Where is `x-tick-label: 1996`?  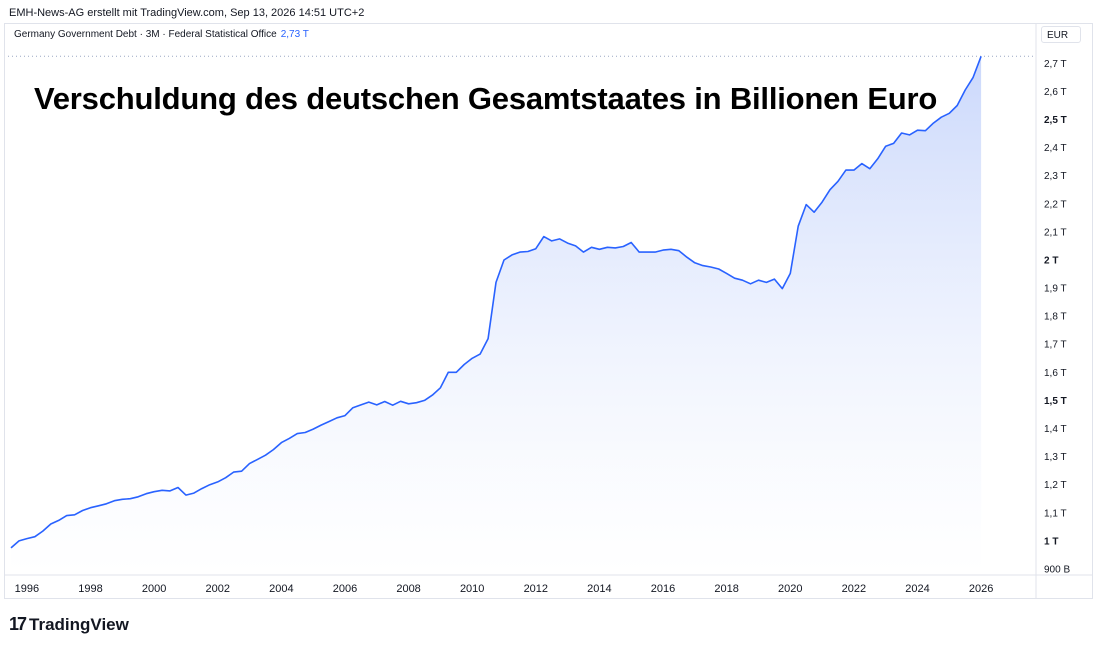 x-tick-label: 1996 is located at coordinates (27, 589).